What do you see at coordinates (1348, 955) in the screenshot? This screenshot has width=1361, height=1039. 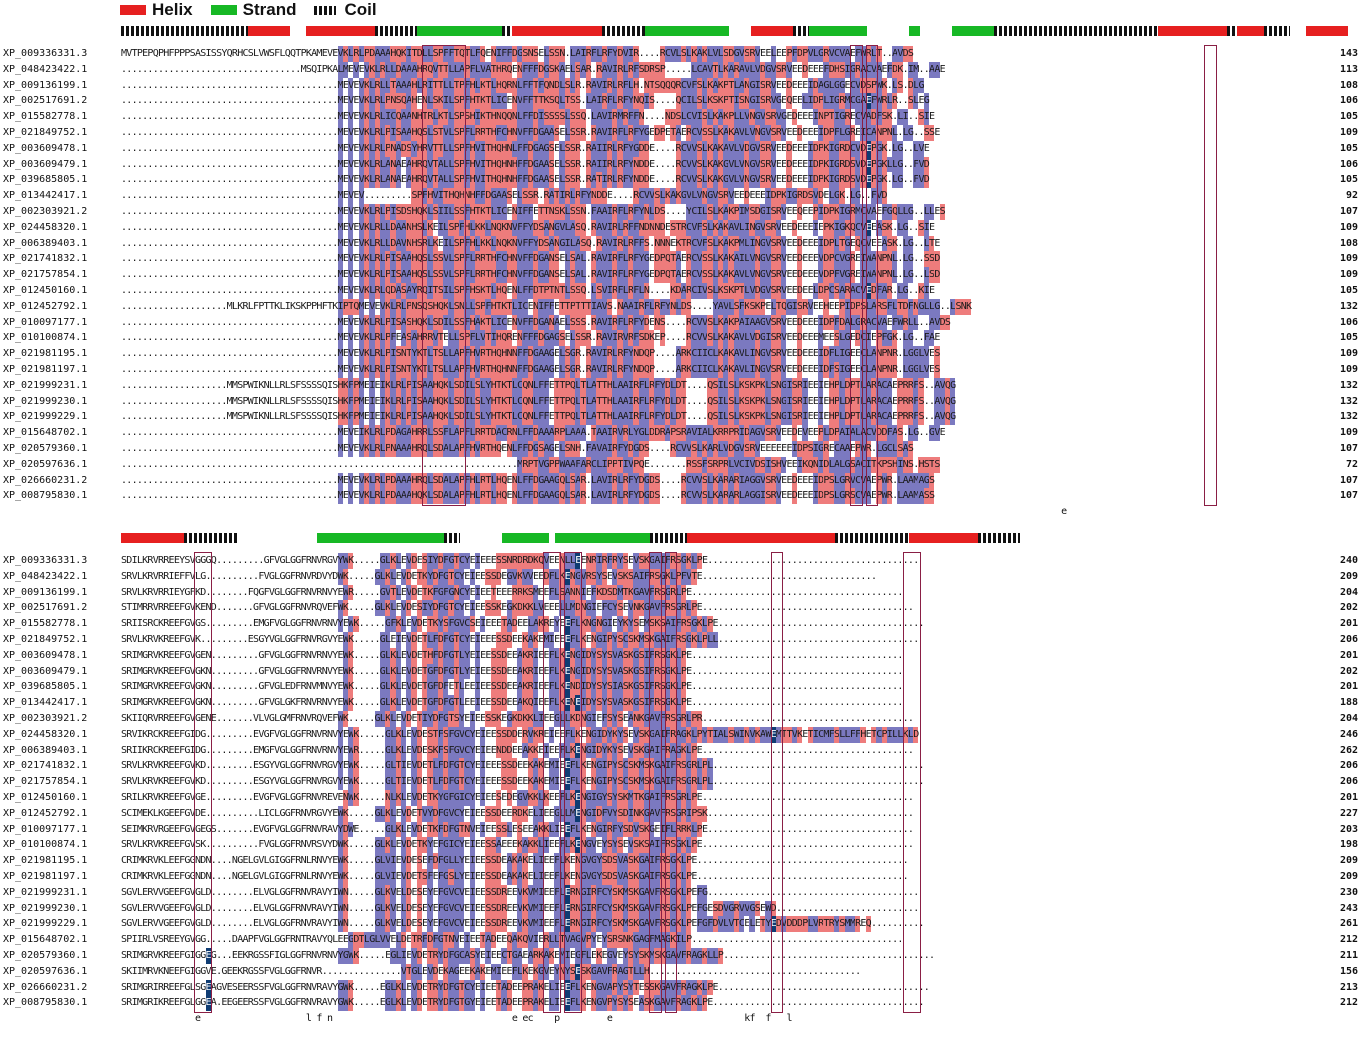 I see `sequence-position-number: 211` at bounding box center [1348, 955].